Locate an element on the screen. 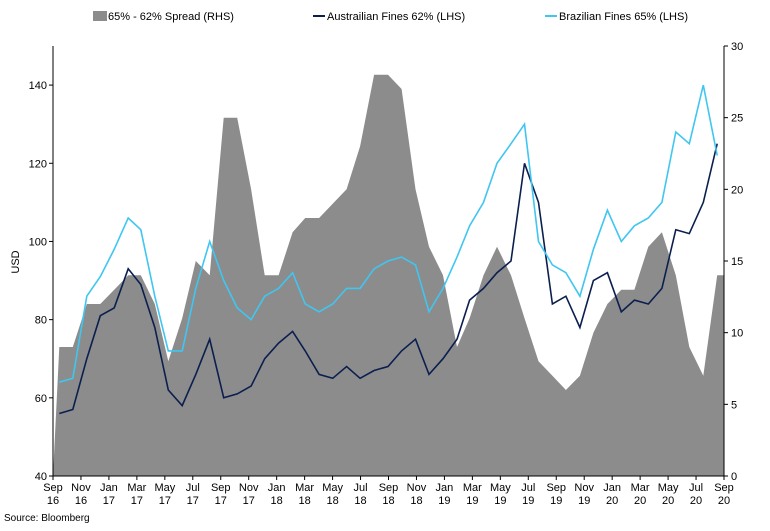 Image resolution: width=770 pixels, height=531 pixels. legend-item-brazilian: Brazilian Fines 65% (LHS) is located at coordinates (616, 17).